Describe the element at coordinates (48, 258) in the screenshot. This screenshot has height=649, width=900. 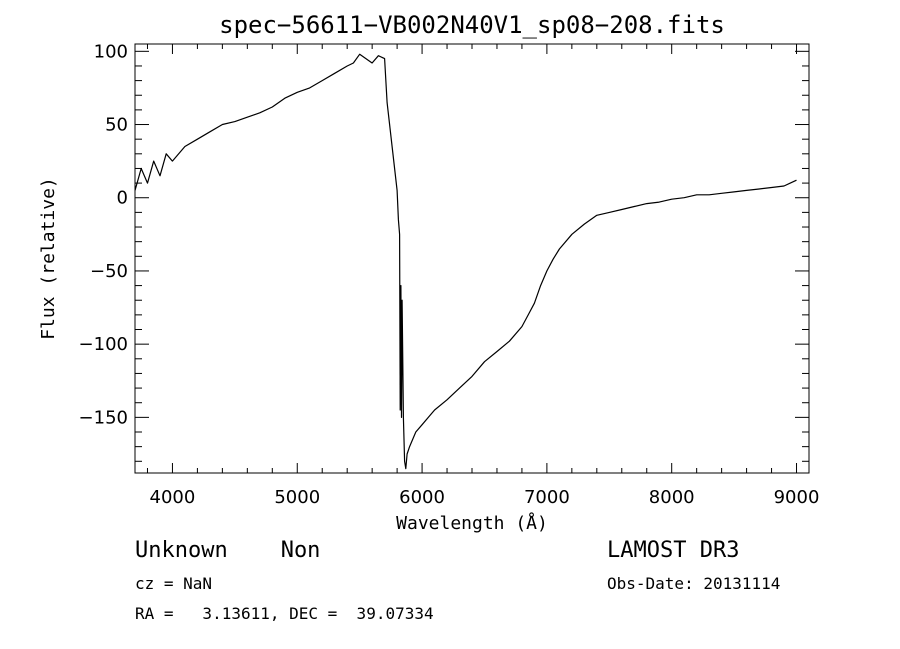
I see `y-axis-label: Flux (relative)` at that location.